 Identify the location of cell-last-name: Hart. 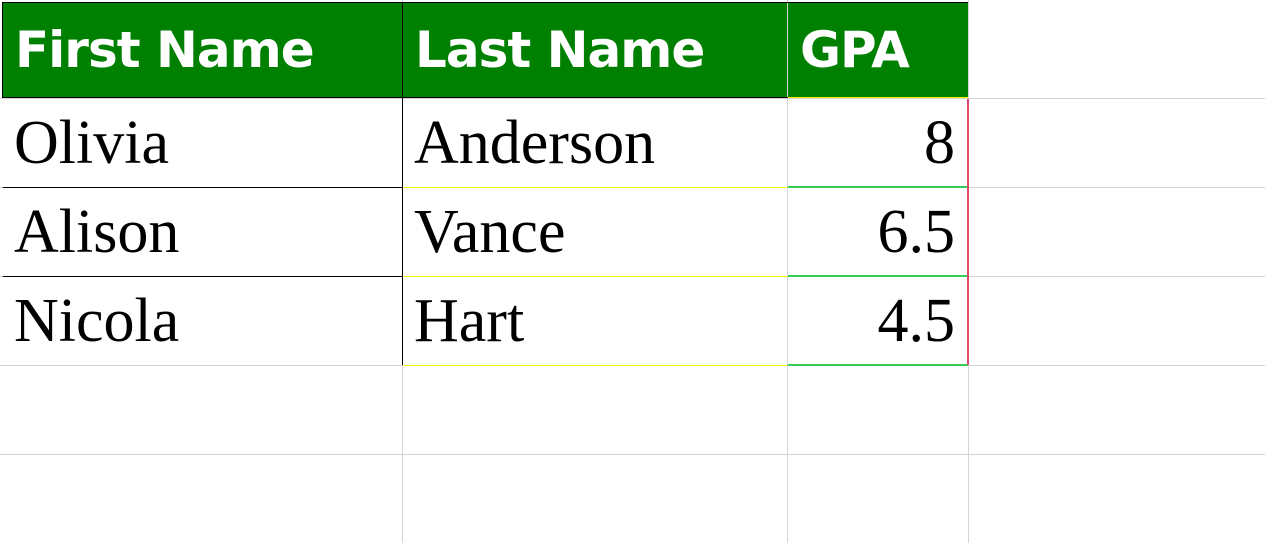
(469, 321).